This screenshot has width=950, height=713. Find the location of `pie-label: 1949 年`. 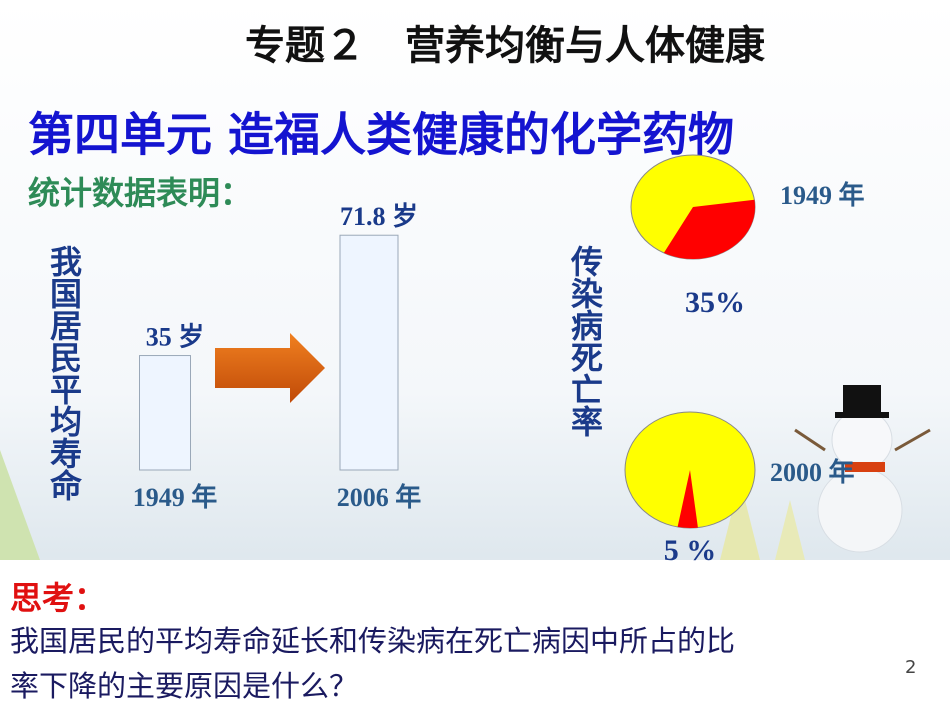

pie-label: 1949 年 is located at coordinates (822, 195).